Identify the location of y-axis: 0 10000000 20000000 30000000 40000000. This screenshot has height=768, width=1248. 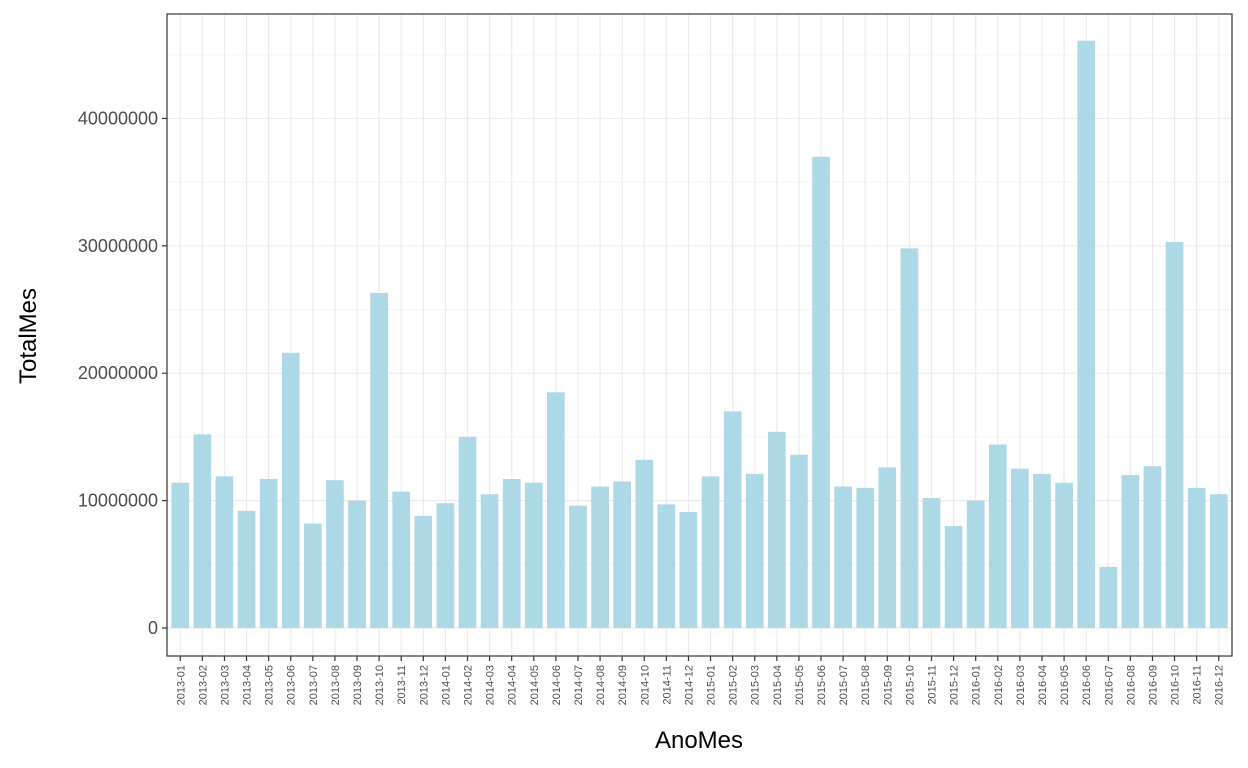
(122, 373).